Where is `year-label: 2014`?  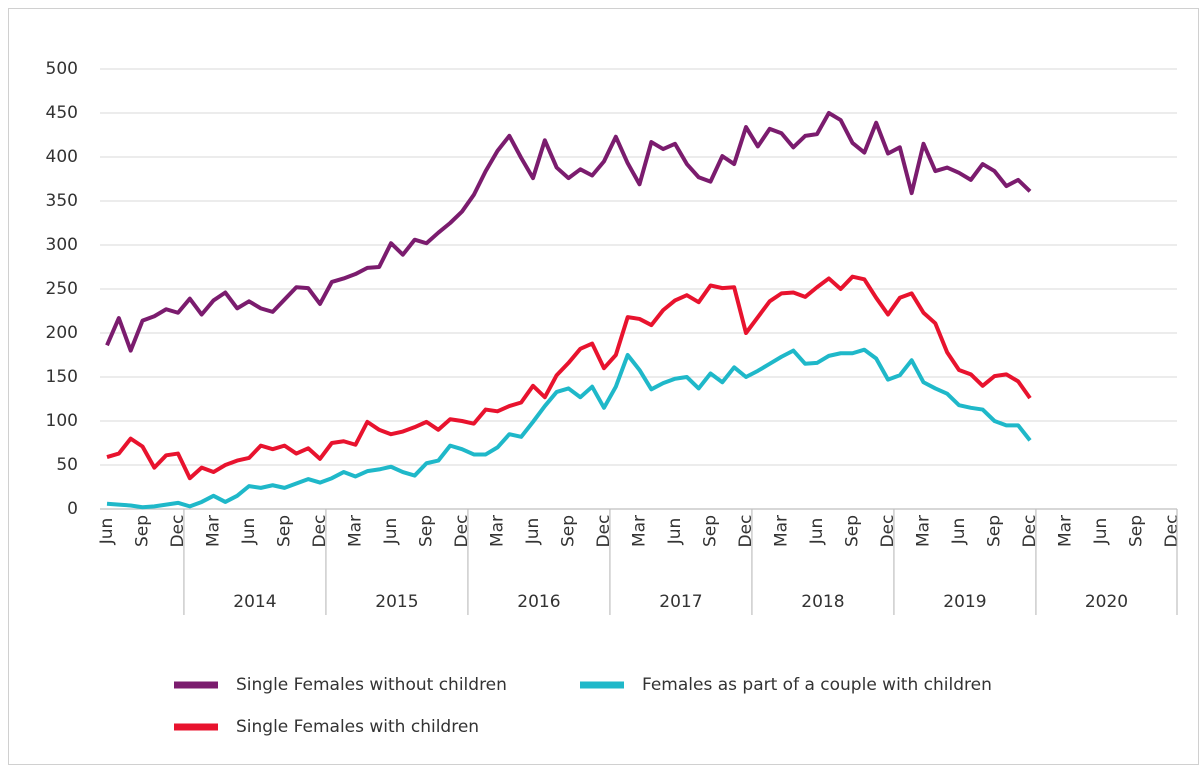
year-label: 2014 is located at coordinates (254, 602).